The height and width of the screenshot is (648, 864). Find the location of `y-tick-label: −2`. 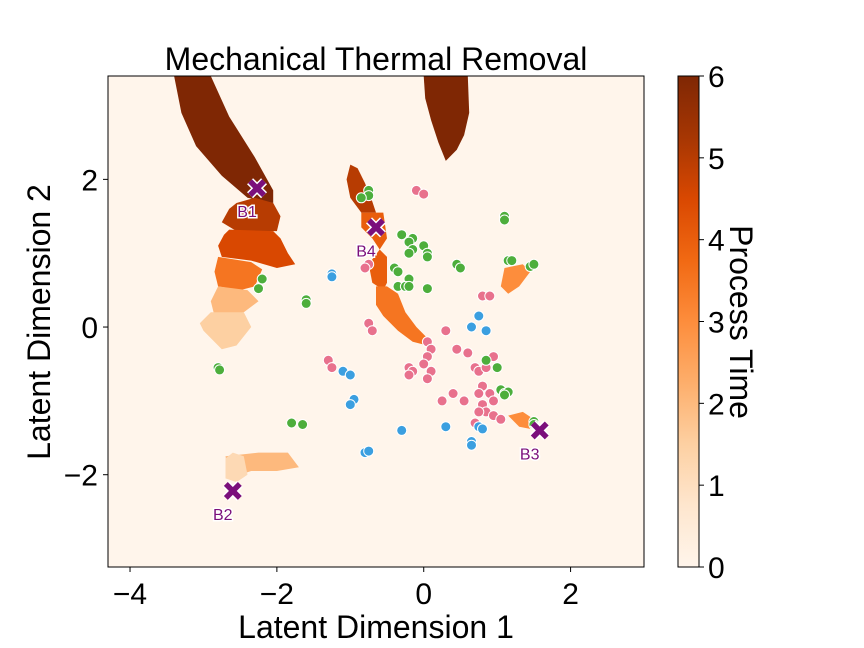

y-tick-label: −2 is located at coordinates (81, 476).